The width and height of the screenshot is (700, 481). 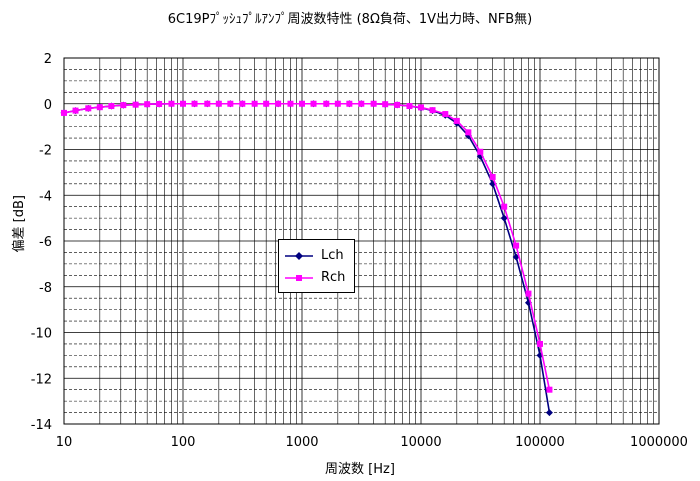 I want to click on y-tick-label: -14, so click(x=41, y=425).